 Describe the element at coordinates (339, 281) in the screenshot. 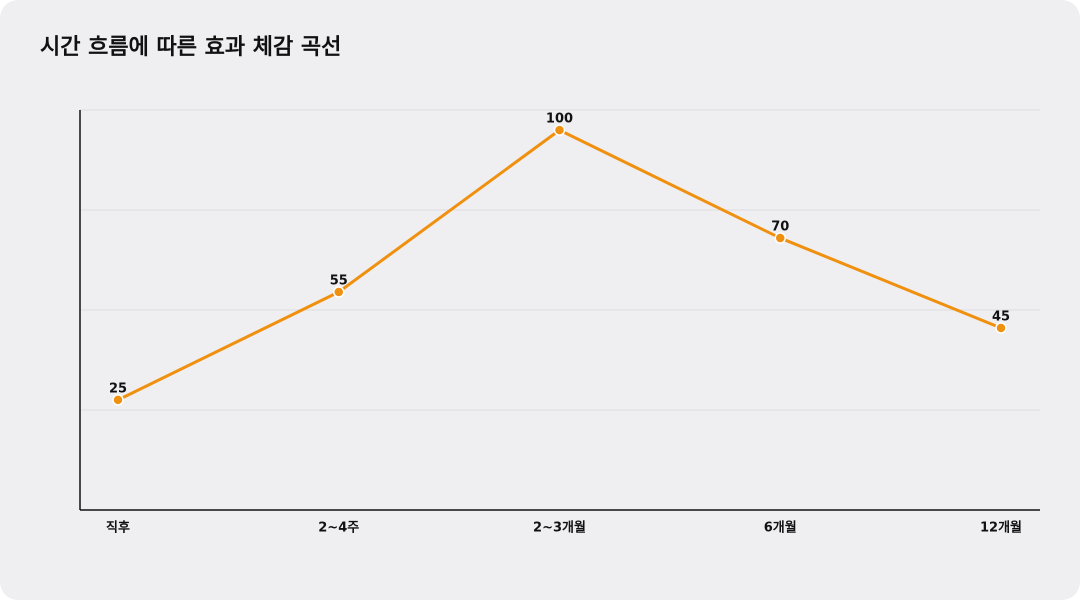

I see `value-label: 55` at that location.